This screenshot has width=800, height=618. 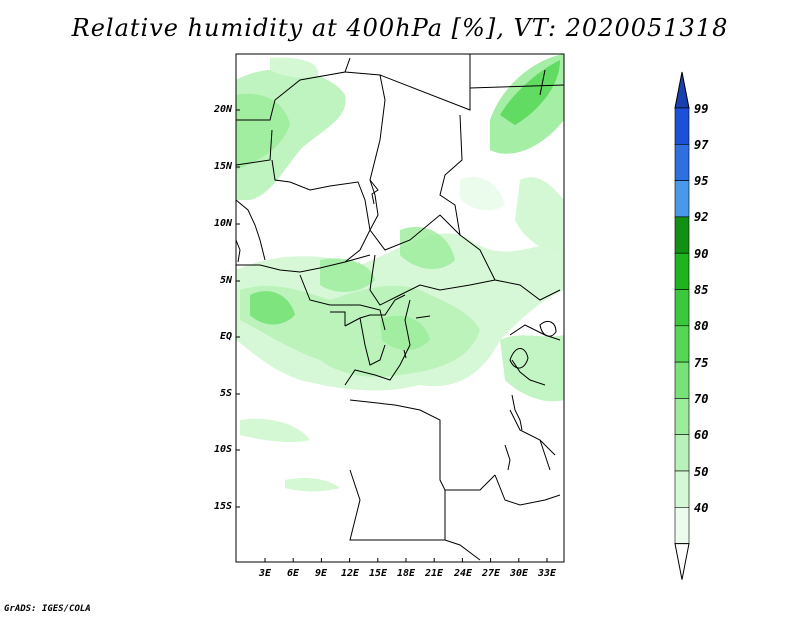 What do you see at coordinates (434, 573) in the screenshot?
I see `lon-label: 21E` at bounding box center [434, 573].